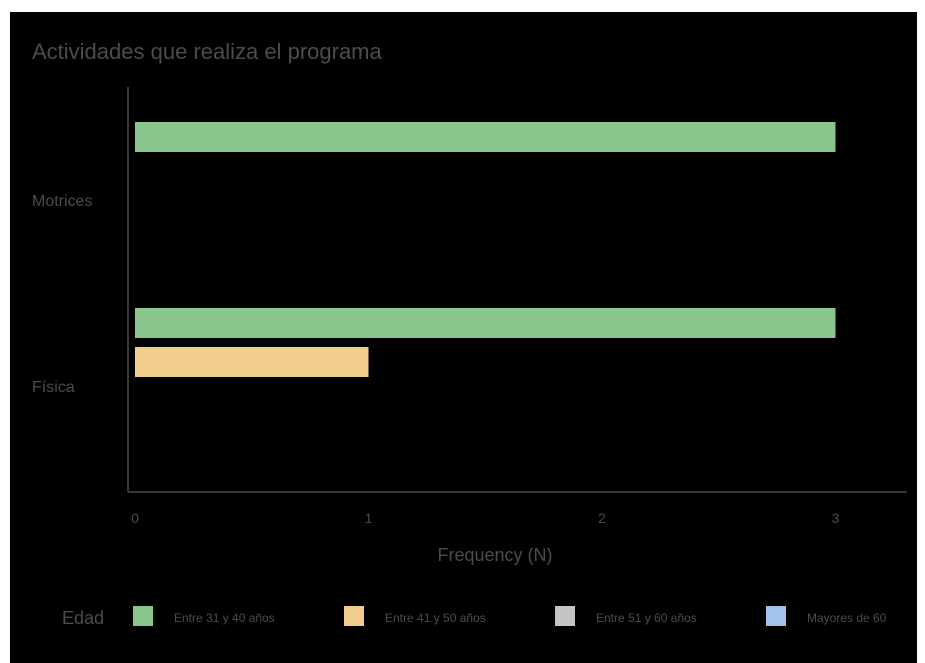  I want to click on x-tick-label: 2, so click(602, 518).